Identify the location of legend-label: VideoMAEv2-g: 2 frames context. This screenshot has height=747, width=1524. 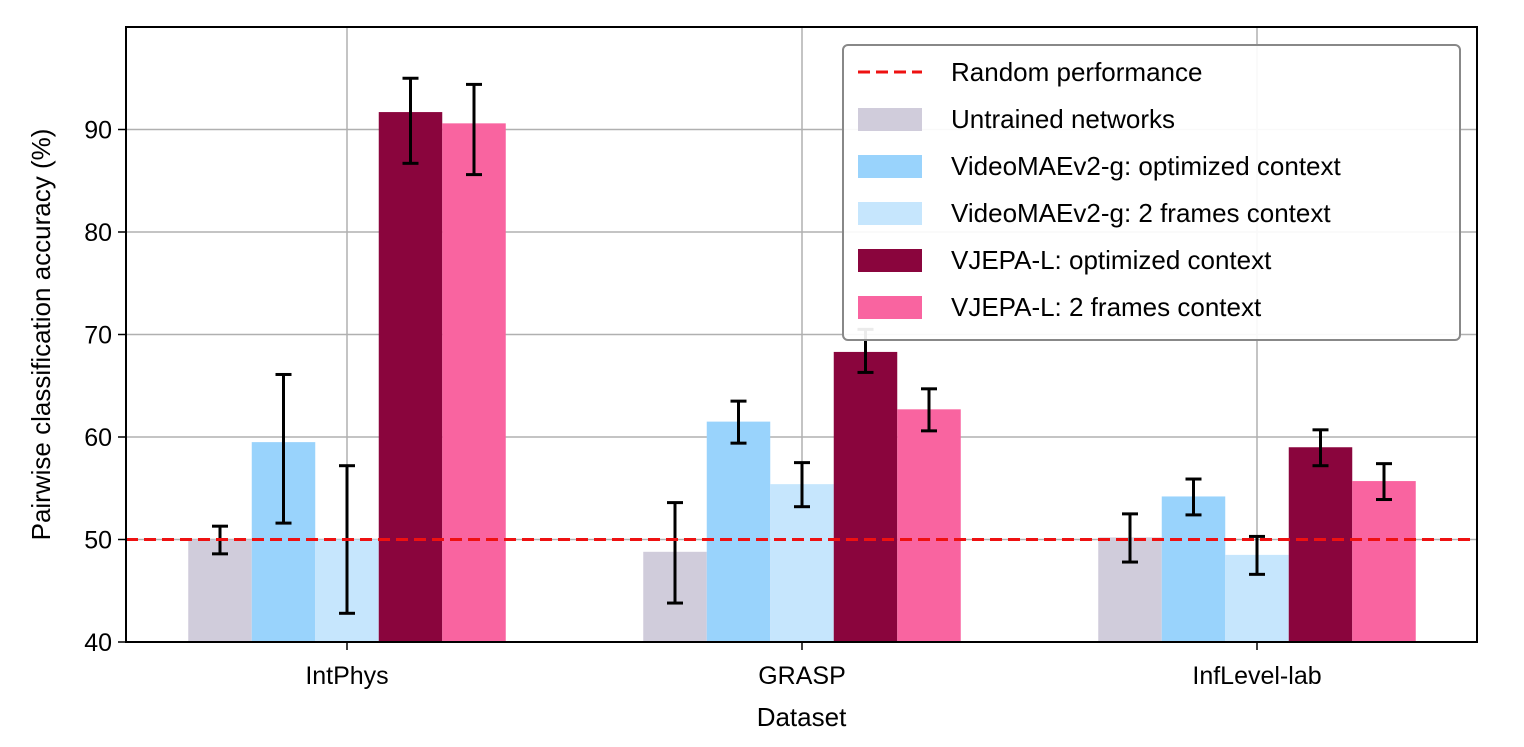
(1141, 213).